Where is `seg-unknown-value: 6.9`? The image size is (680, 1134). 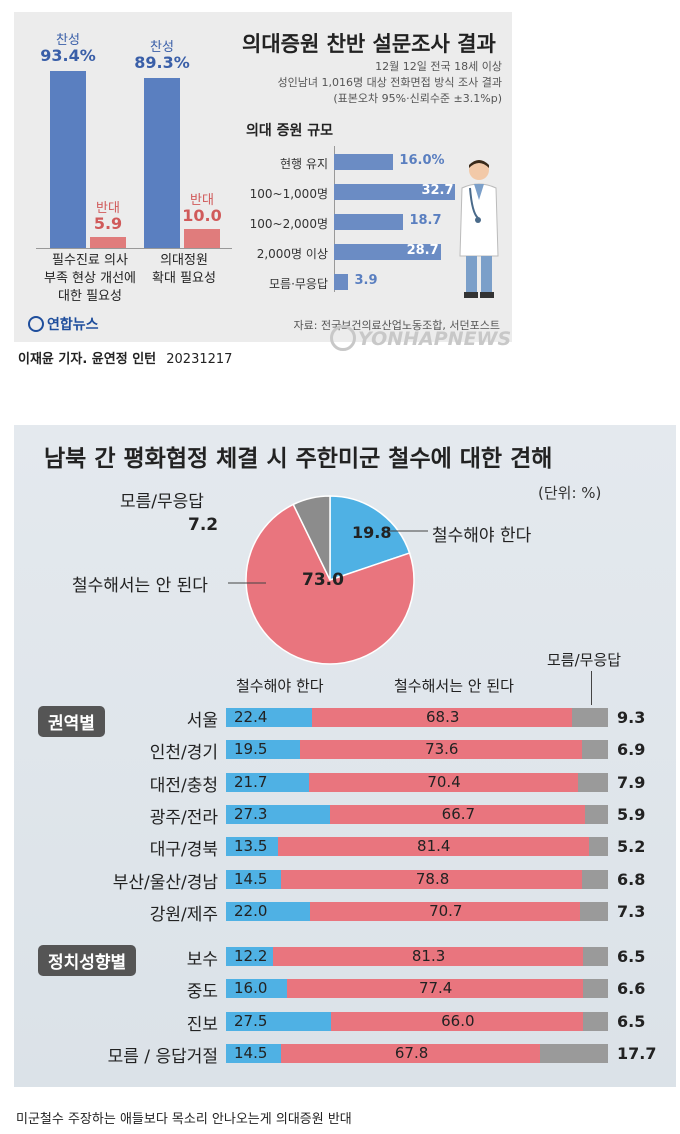
seg-unknown-value: 6.9 is located at coordinates (631, 750).